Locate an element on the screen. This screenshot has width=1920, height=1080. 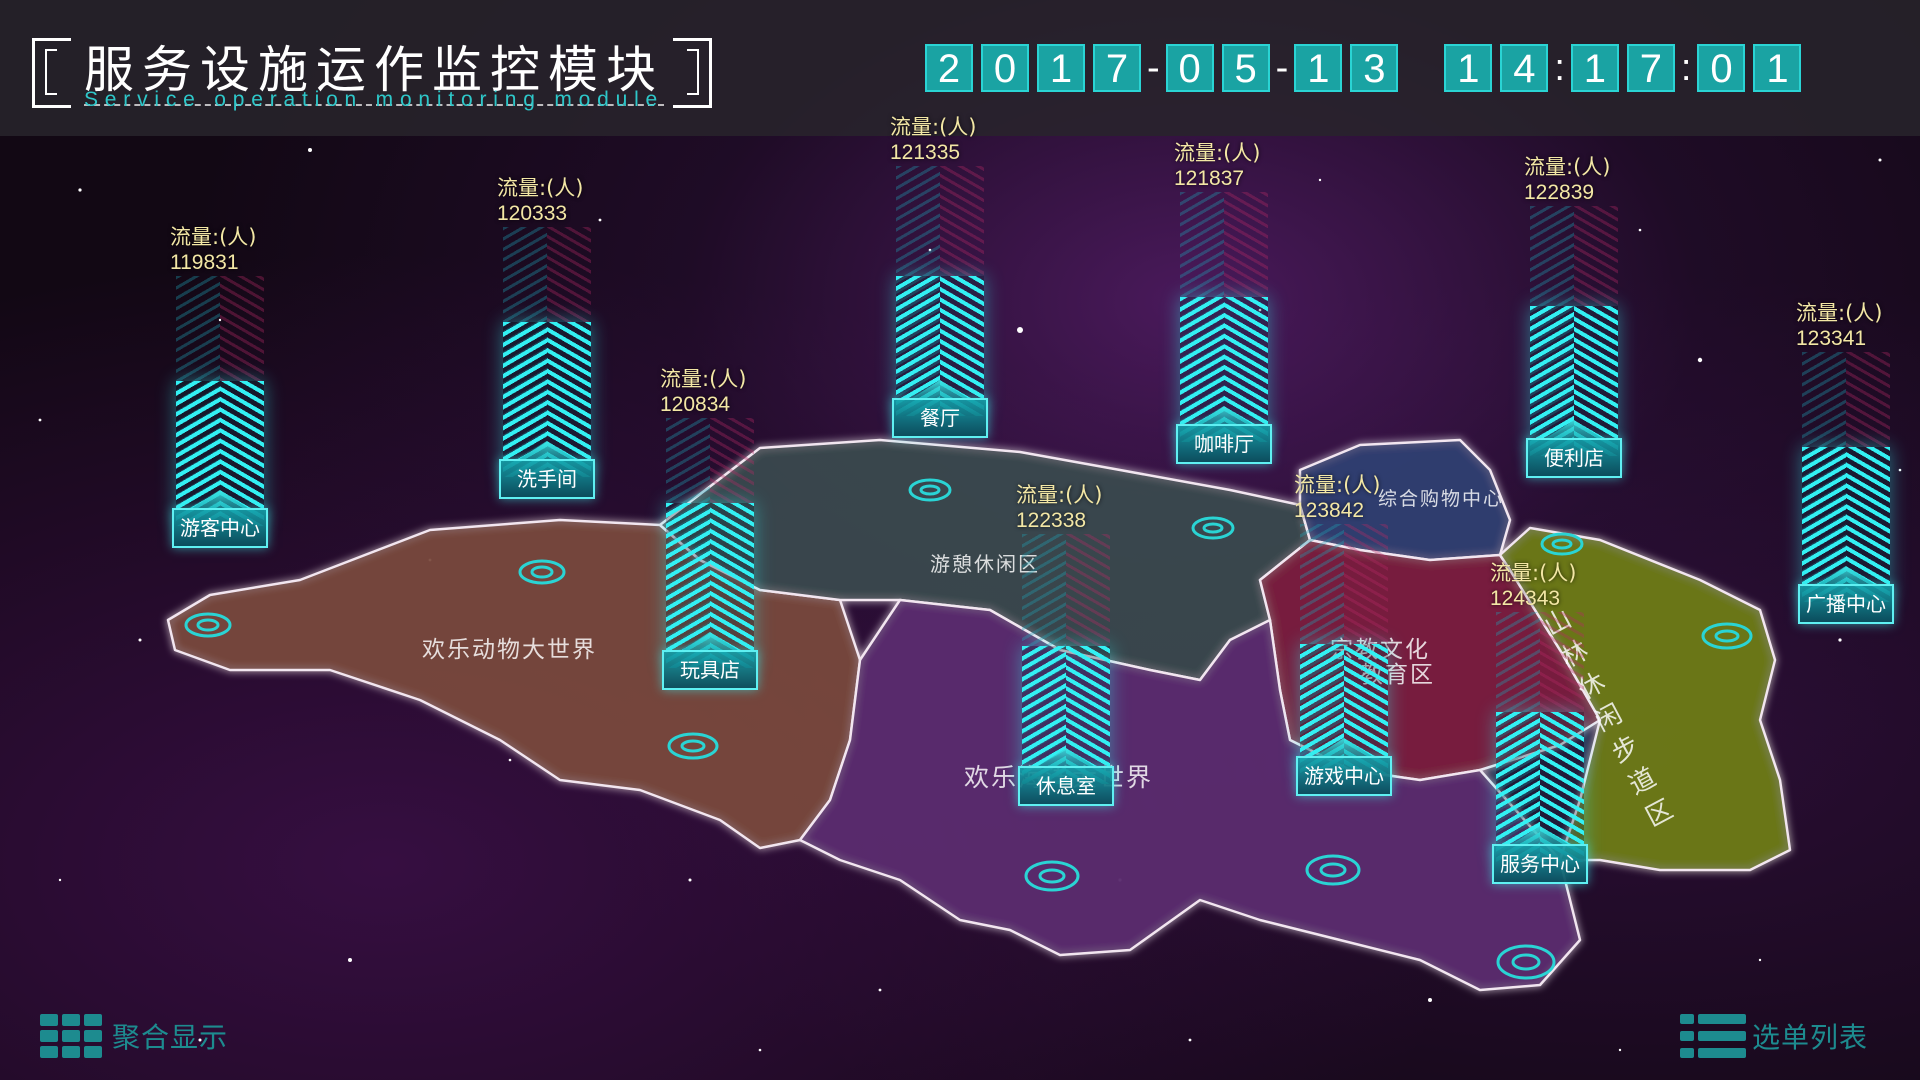
facility-tower: 流量:(人) 123842 游戏中心 is located at coordinates (1349, 634).